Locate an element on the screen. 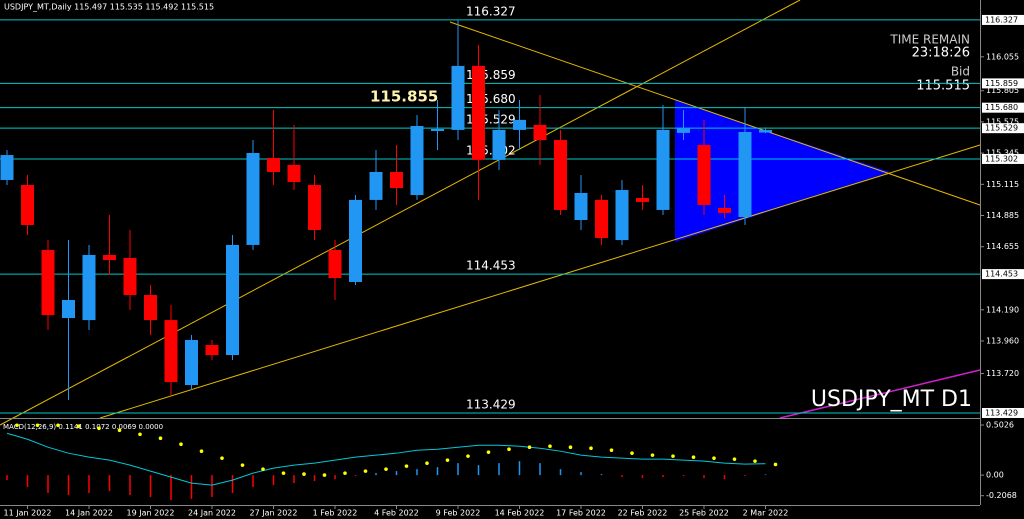  level-axis-label: 114.453 is located at coordinates (1001, 274).